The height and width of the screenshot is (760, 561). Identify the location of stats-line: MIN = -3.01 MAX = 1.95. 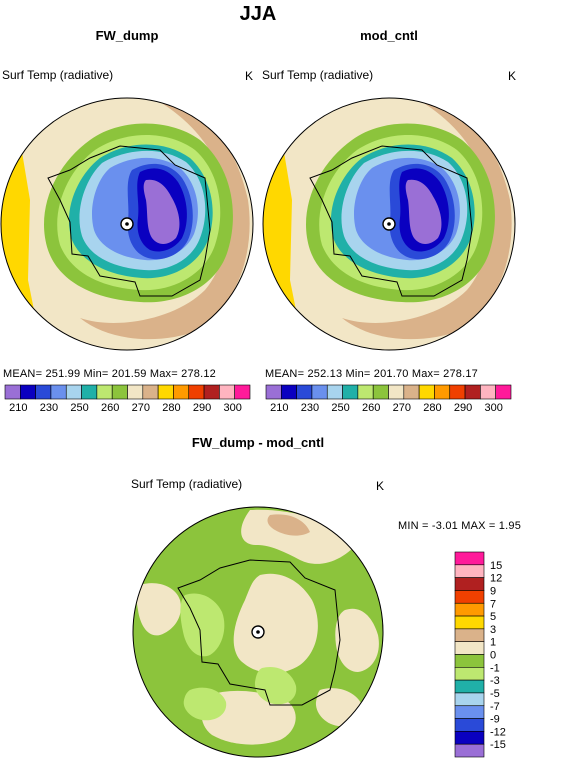
(459, 526).